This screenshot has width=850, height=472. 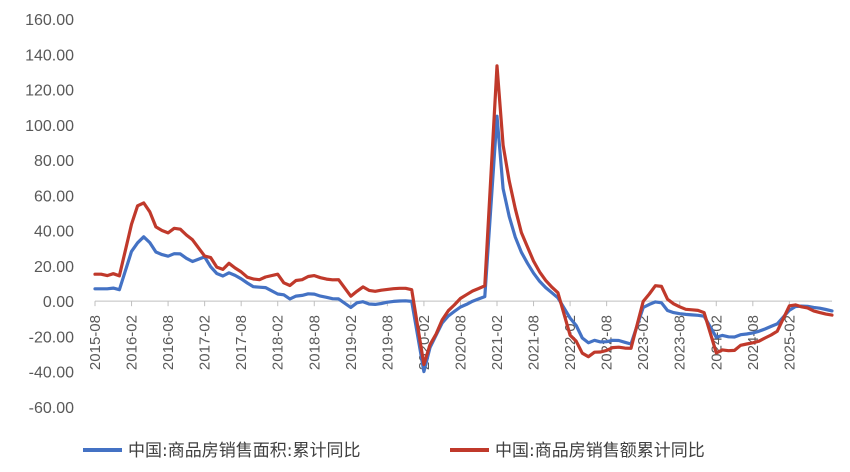 I want to click on x-tick-label: 2020-08, so click(x=460, y=342).